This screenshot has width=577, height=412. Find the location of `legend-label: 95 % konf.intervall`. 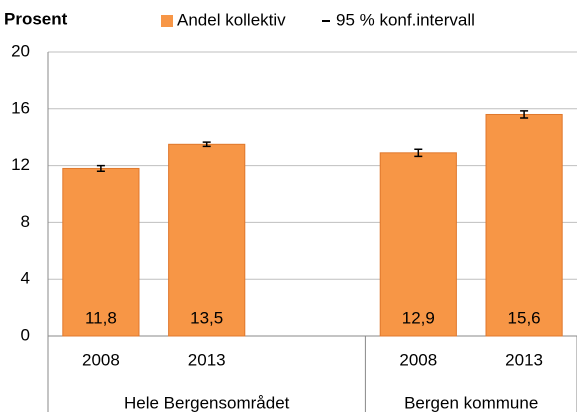

legend-label: 95 % konf.intervall is located at coordinates (405, 19).